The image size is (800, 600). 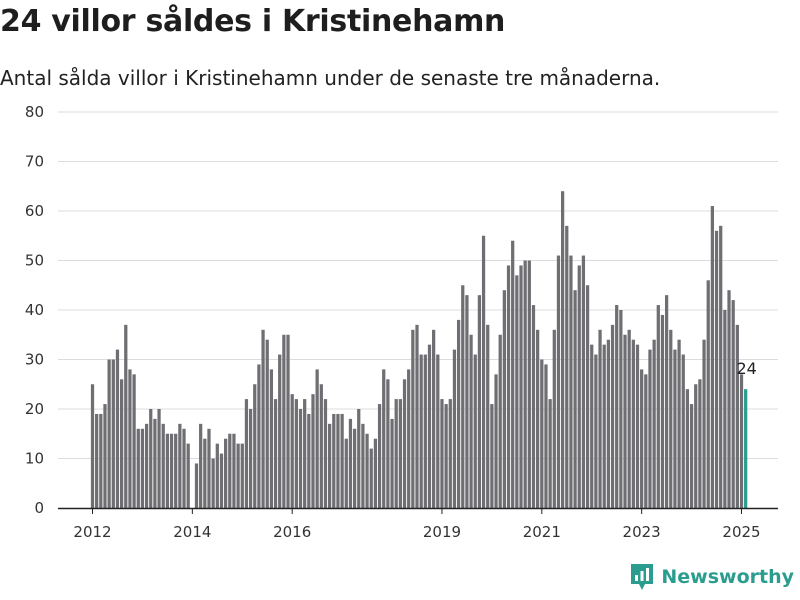 What do you see at coordinates (34, 360) in the screenshot?
I see `y-tick-label-30: 30` at bounding box center [34, 360].